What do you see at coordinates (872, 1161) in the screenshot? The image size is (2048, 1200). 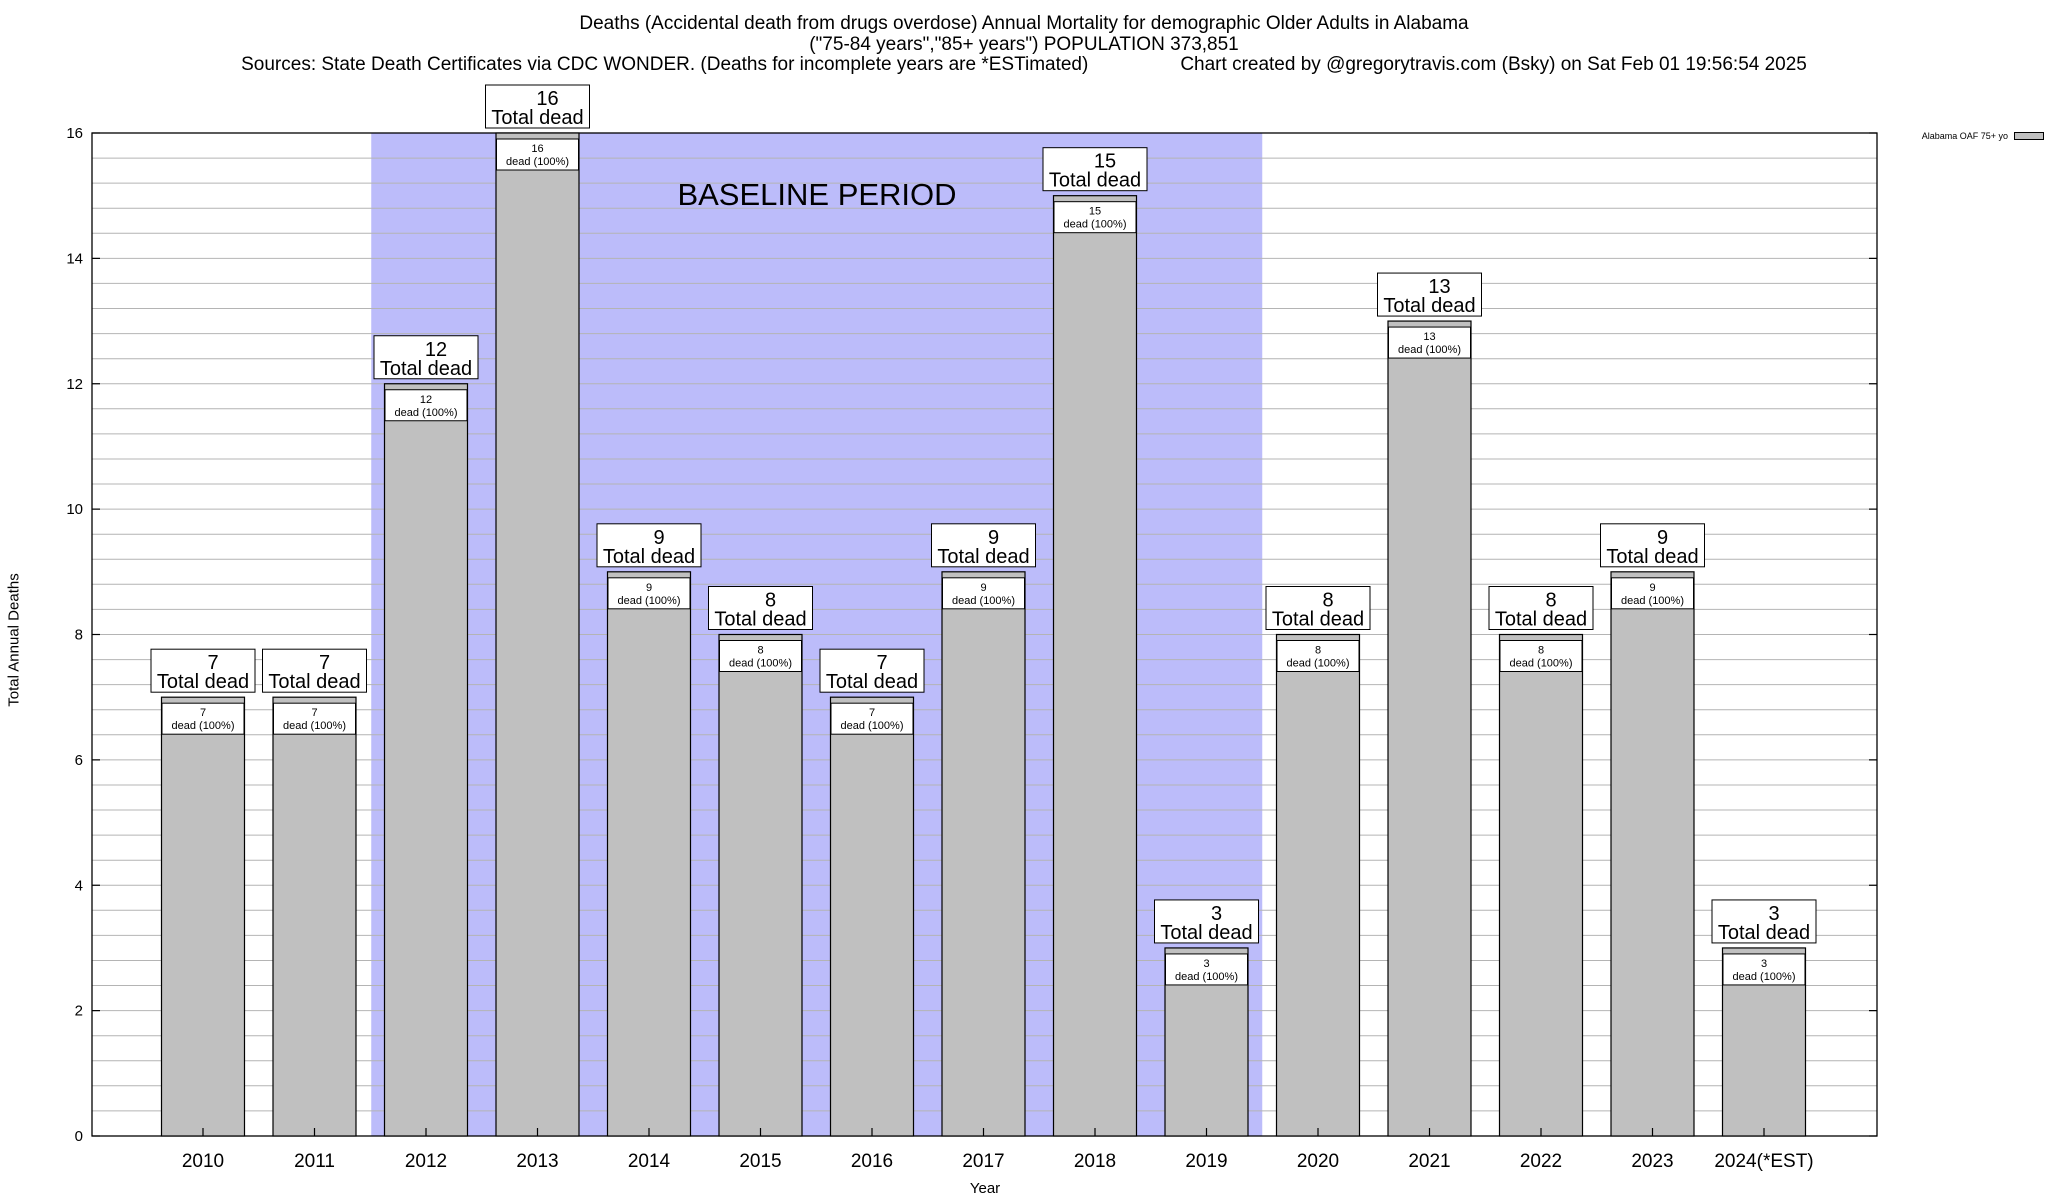 I see `x-tick-label: 2016` at bounding box center [872, 1161].